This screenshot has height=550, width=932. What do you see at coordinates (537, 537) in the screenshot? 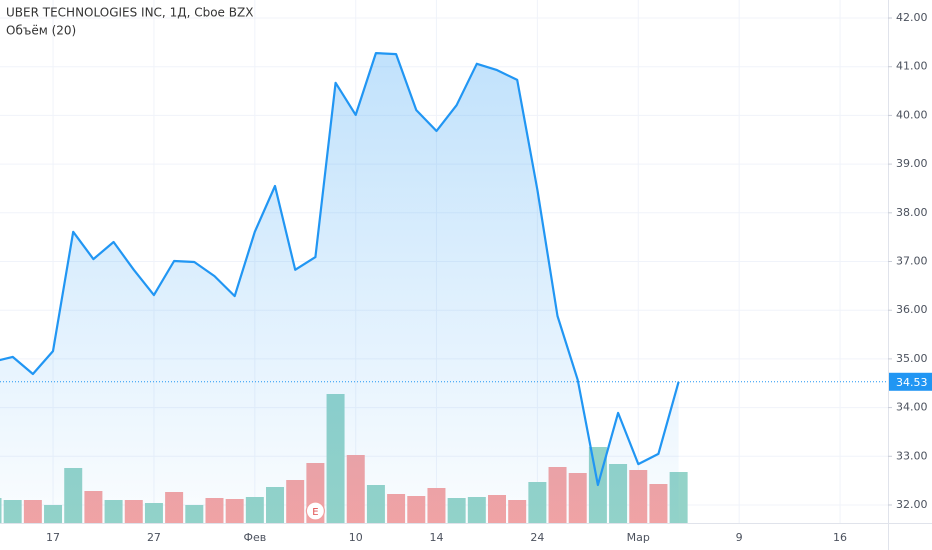
I see `x-tick-label: 24` at bounding box center [537, 537].